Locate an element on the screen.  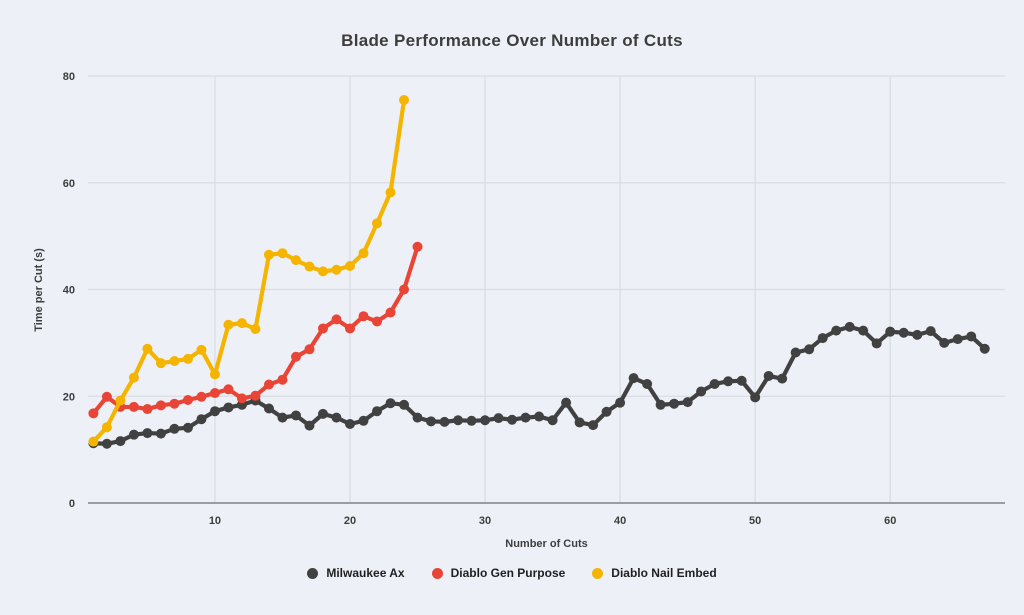
legend-label: Diablo Nail Embed is located at coordinates (664, 573).